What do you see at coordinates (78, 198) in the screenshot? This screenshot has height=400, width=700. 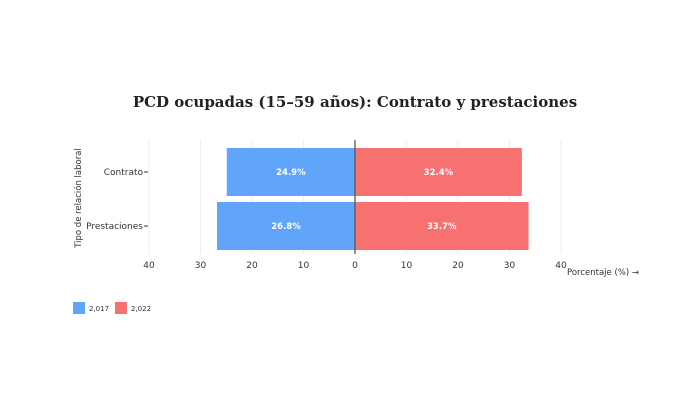 I see `y-axis-title: Tipo de relación laboral` at bounding box center [78, 198].